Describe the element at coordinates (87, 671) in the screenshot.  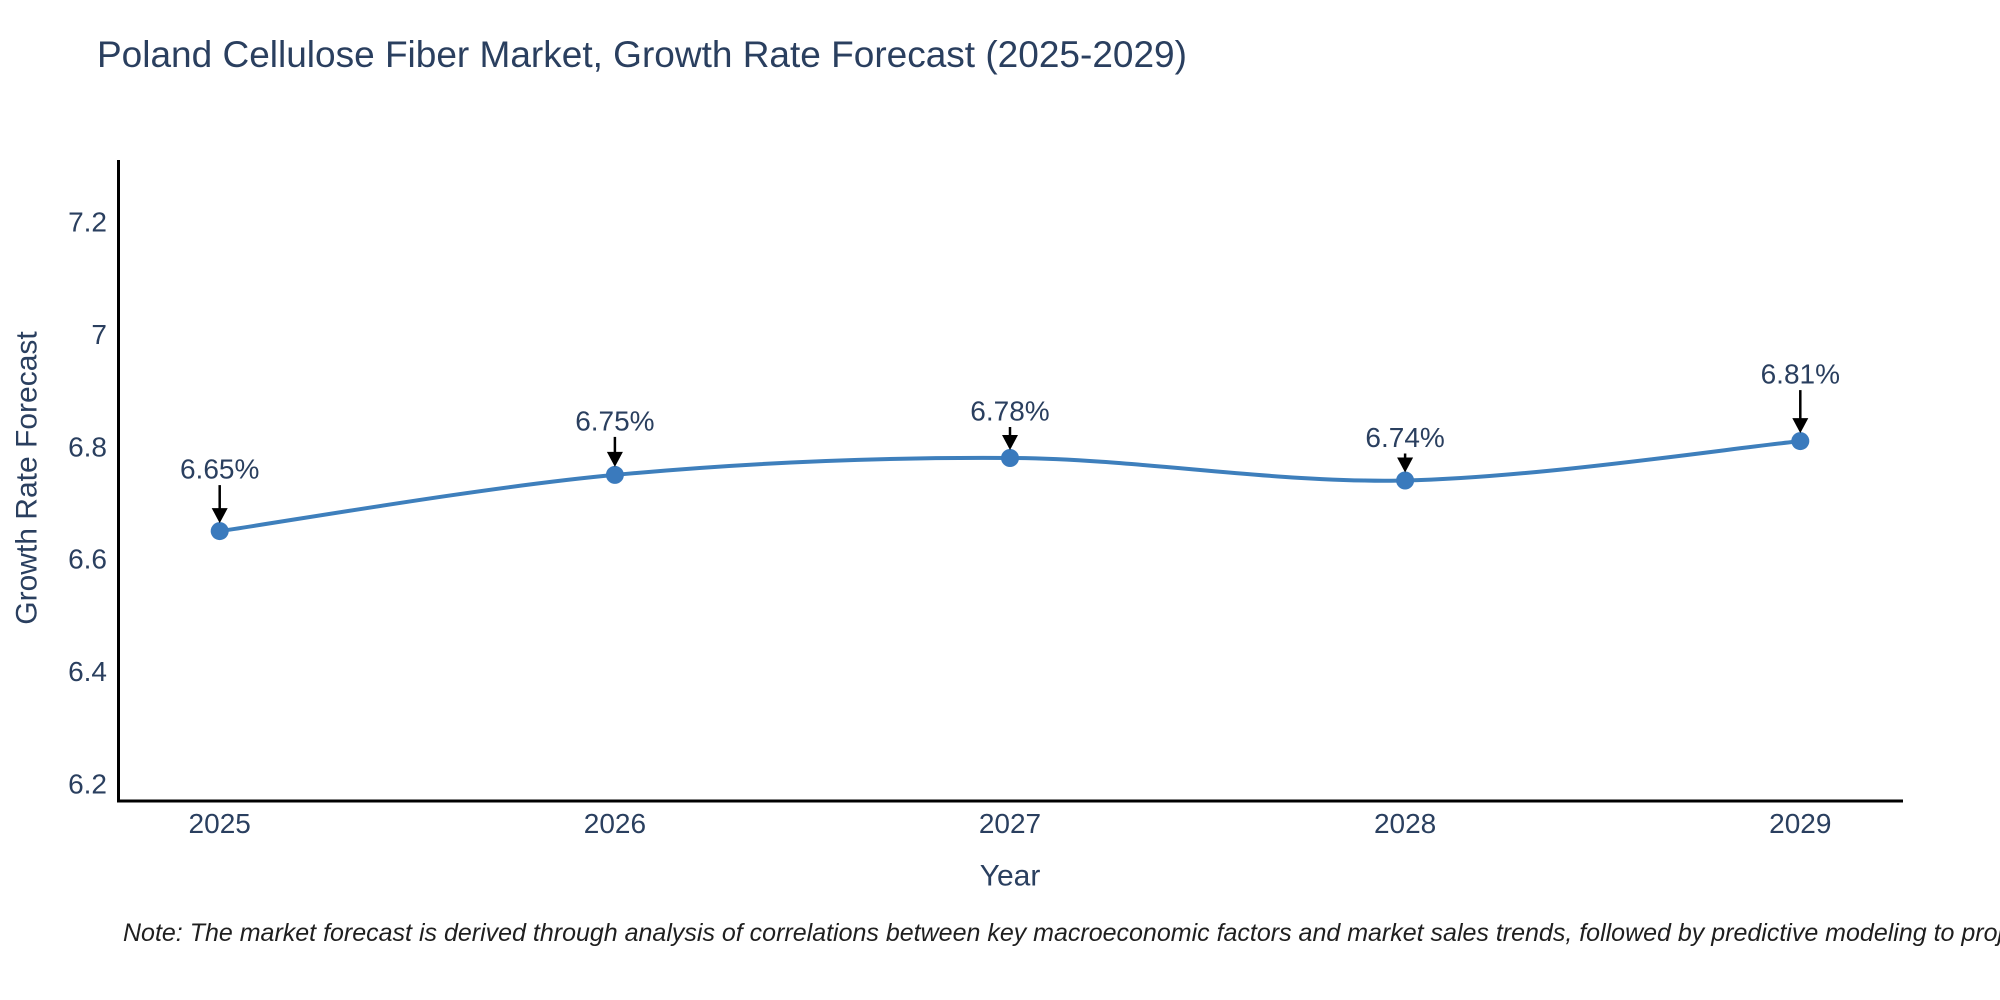
I see `y-tick-label: 6.4` at that location.